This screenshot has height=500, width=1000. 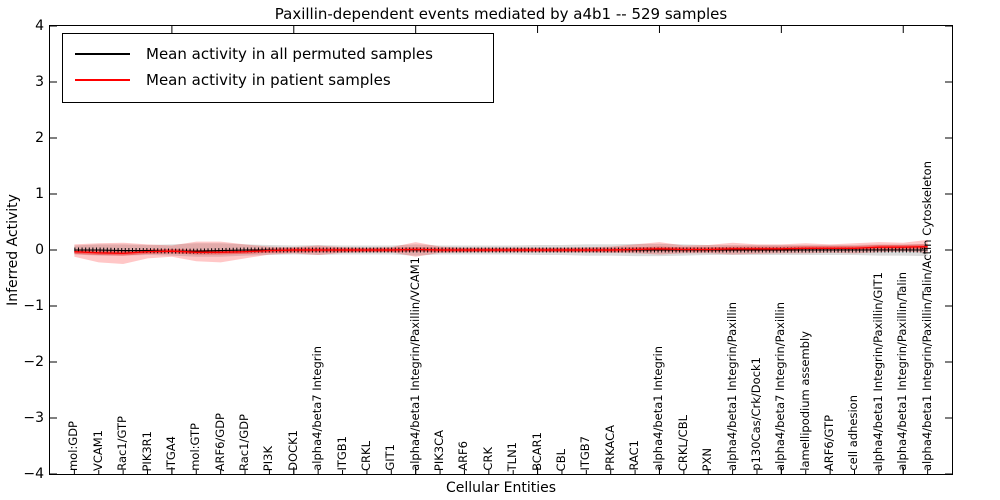 I want to click on legend-label-patient: Mean activity in patient samples, so click(x=268, y=80).